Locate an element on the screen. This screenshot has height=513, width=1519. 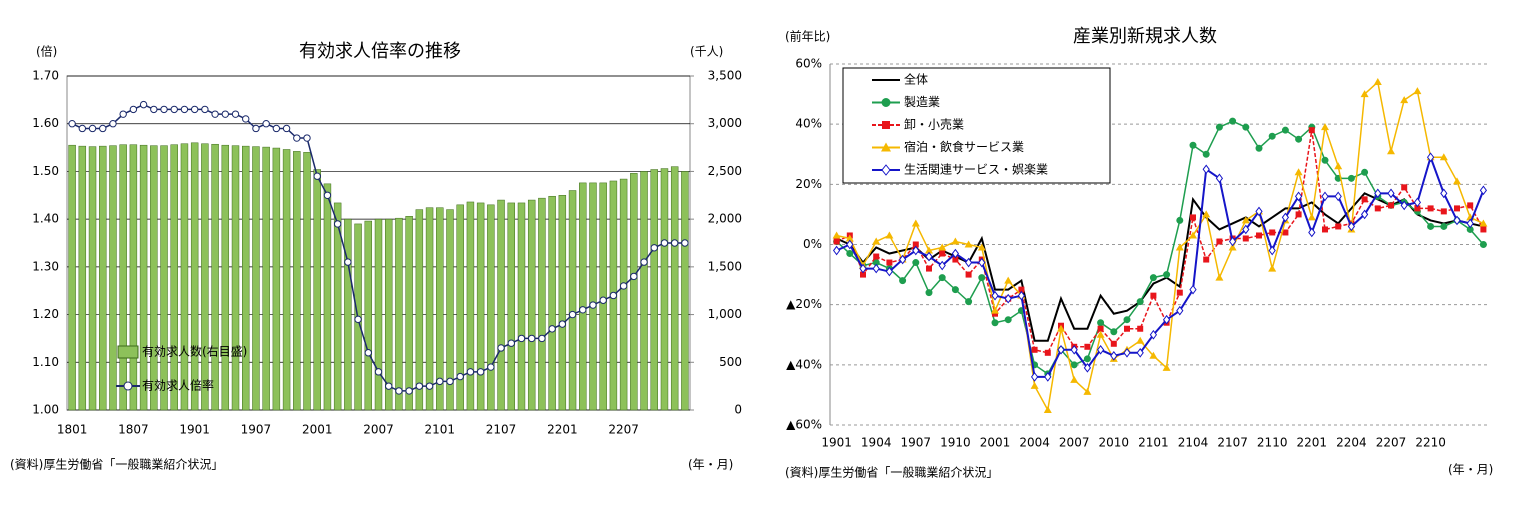
y-tick-label: ▲20% is located at coordinates (804, 304).